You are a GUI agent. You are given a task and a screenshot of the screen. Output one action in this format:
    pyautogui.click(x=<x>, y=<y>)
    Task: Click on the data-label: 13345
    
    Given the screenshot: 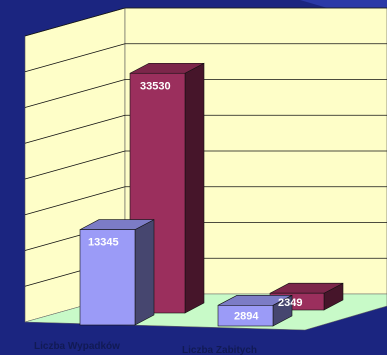 What is the action you would take?
    pyautogui.click(x=103, y=243)
    